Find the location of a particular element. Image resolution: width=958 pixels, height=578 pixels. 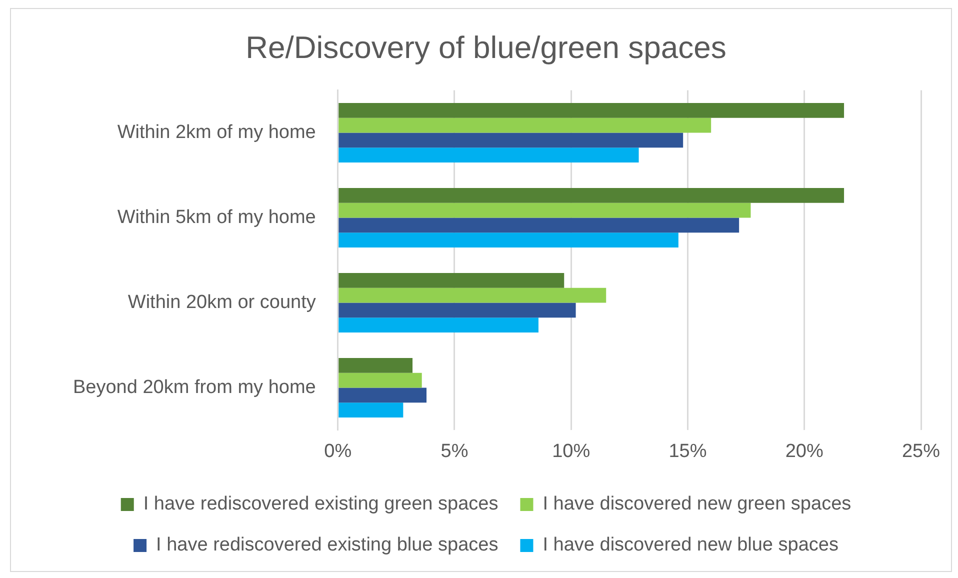

legend-label: I have discovered new blue spaces is located at coordinates (690, 545).